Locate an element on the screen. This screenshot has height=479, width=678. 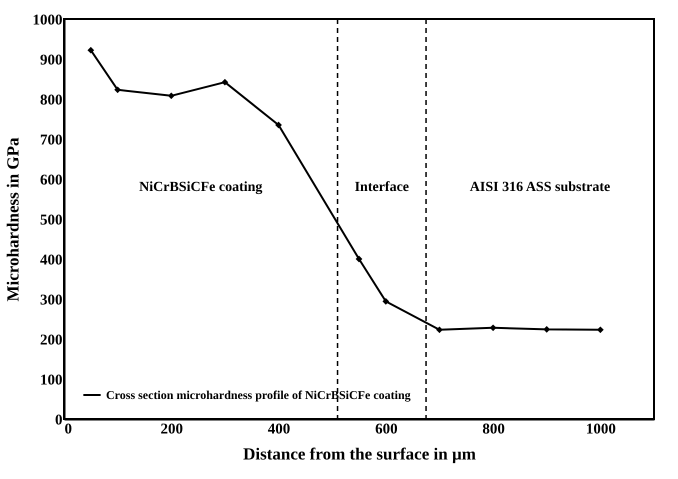
annotation: NiCrBSiCFe coating is located at coordinates (200, 187).